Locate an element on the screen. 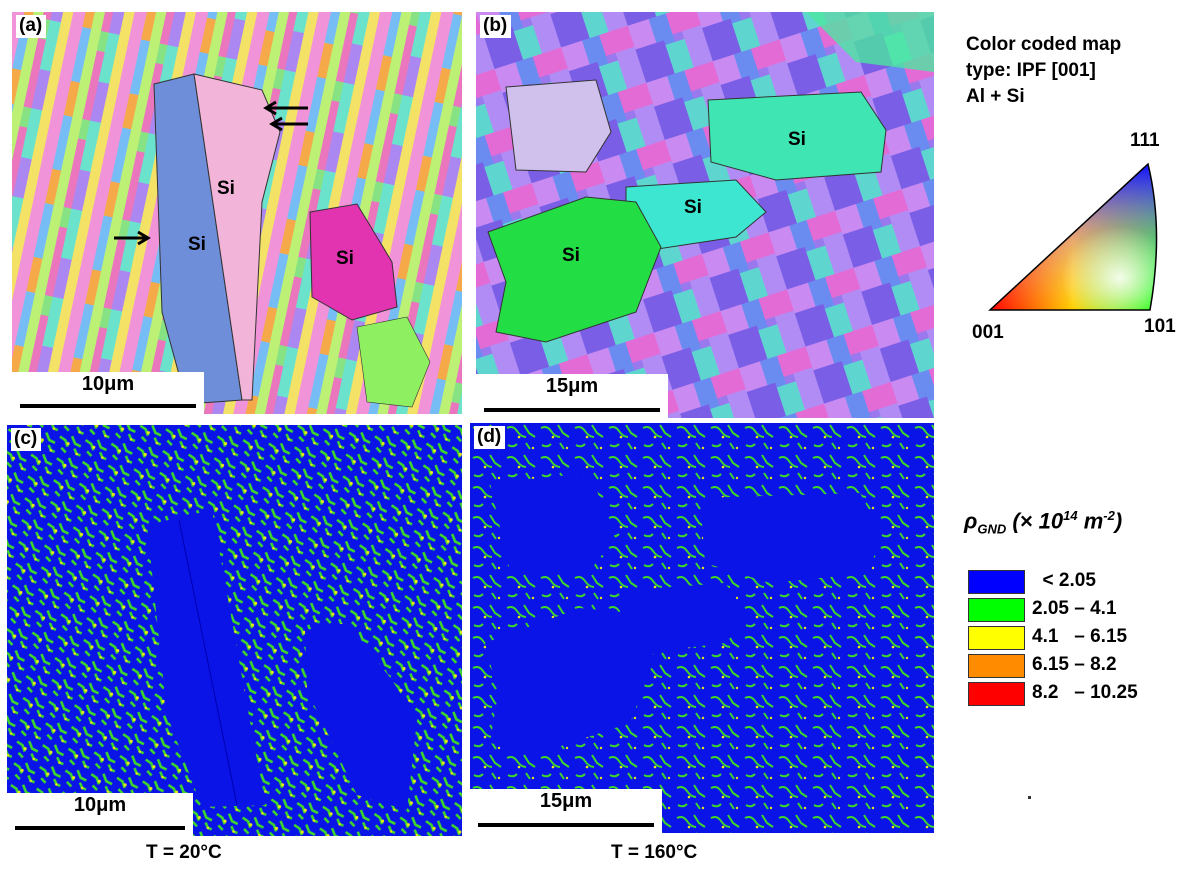 This screenshot has height=869, width=1189. gnd-symbol: ρ is located at coordinates (971, 521).